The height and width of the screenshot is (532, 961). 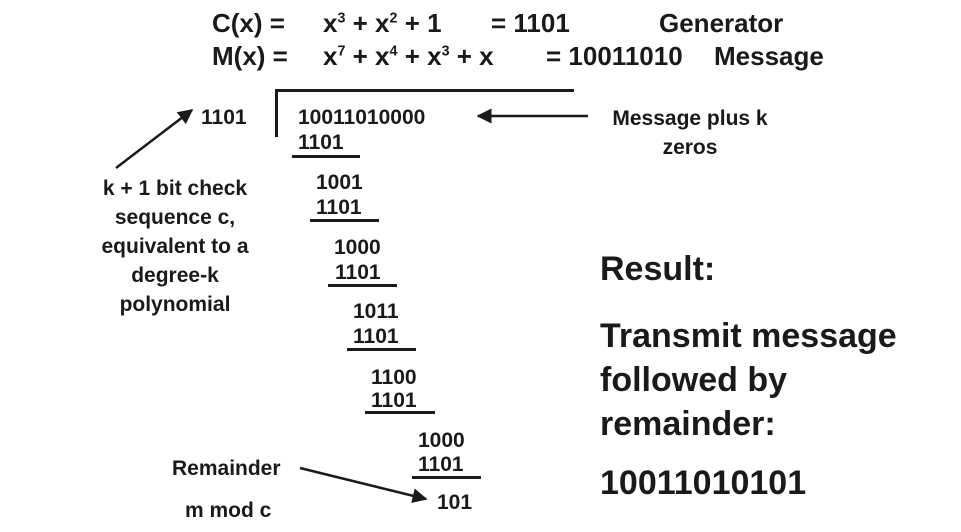 What do you see at coordinates (363, 485) in the screenshot?
I see `arrow-to-remainder` at bounding box center [363, 485].